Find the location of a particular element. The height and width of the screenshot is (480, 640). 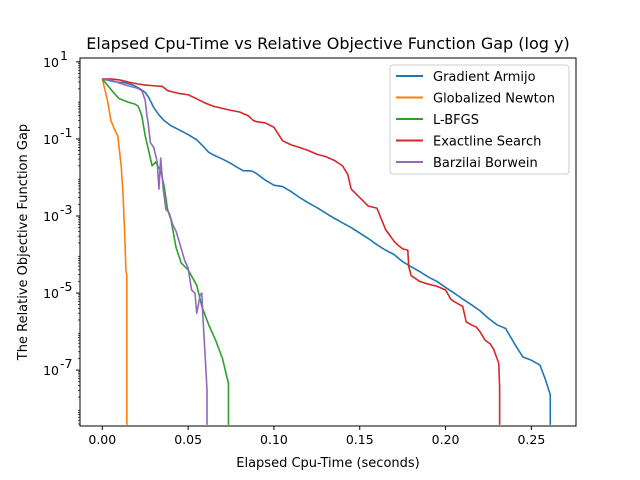

y-tick-exponent: -1 is located at coordinates (66, 132).